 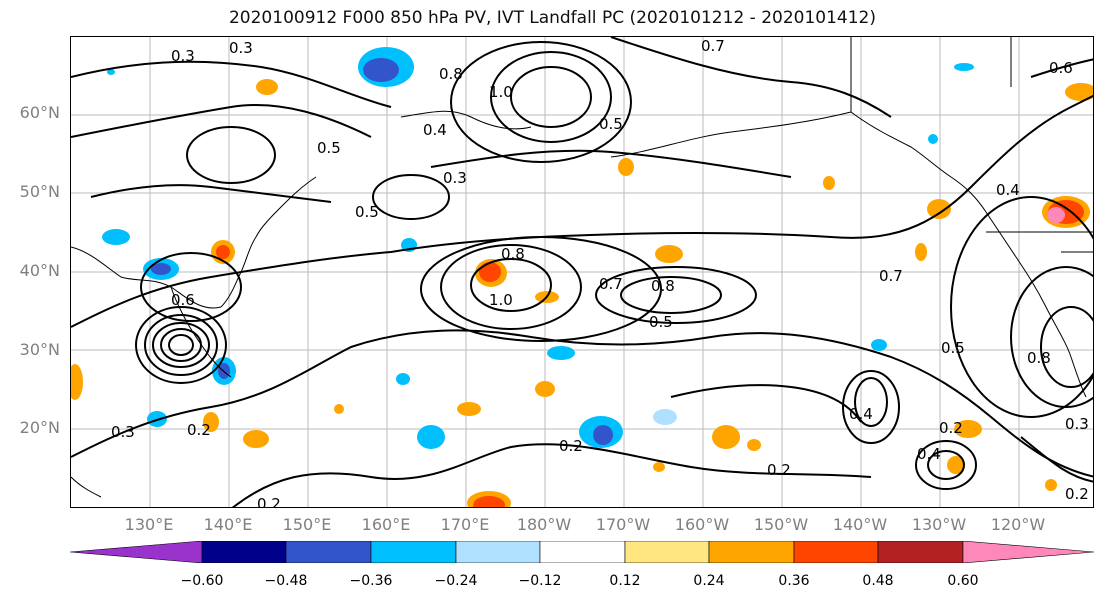 I want to click on colorbar, so click(x=582, y=552).